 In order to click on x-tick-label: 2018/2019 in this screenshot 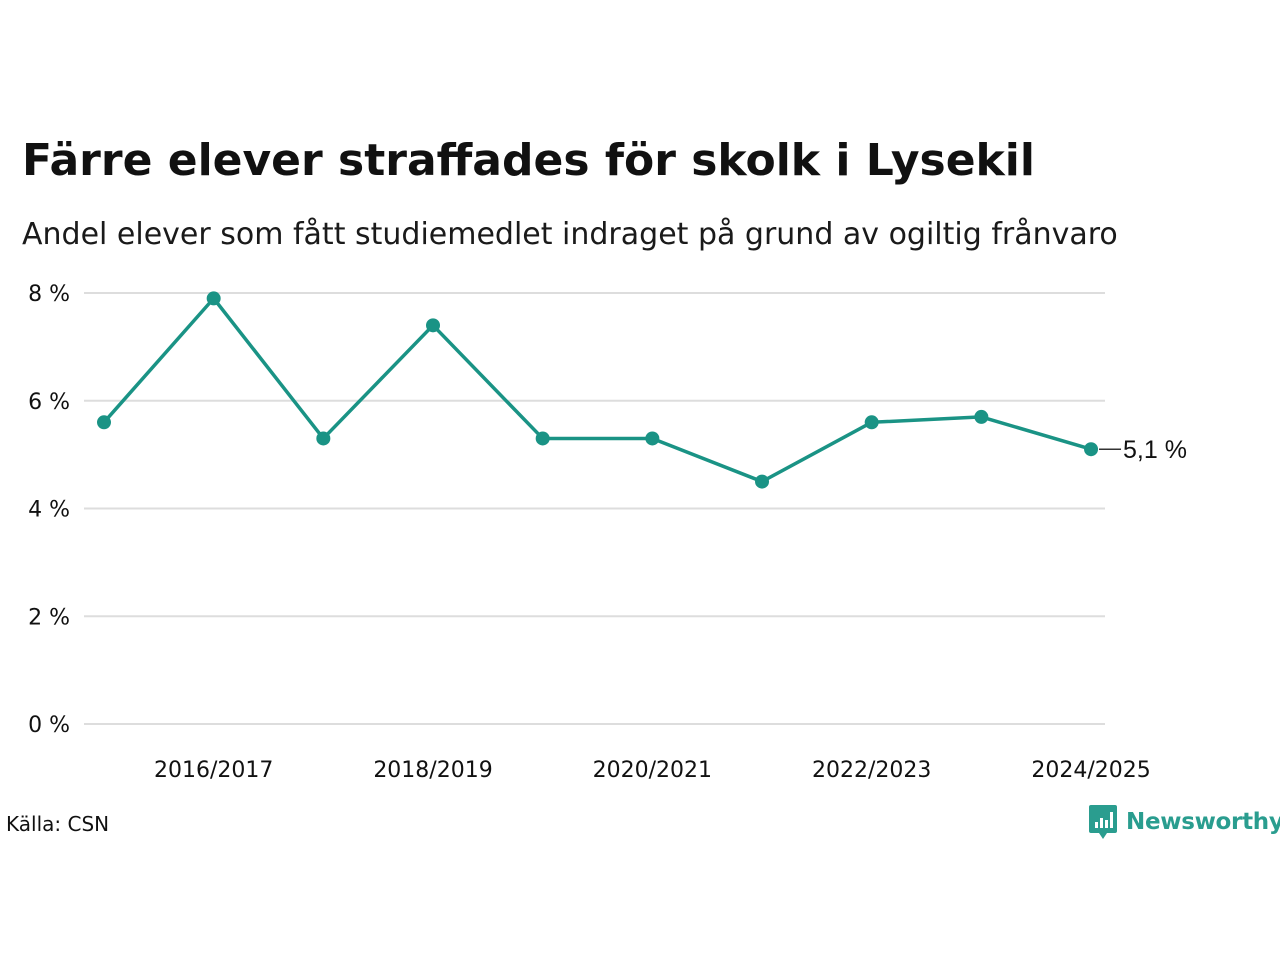, I will do `click(432, 770)`.